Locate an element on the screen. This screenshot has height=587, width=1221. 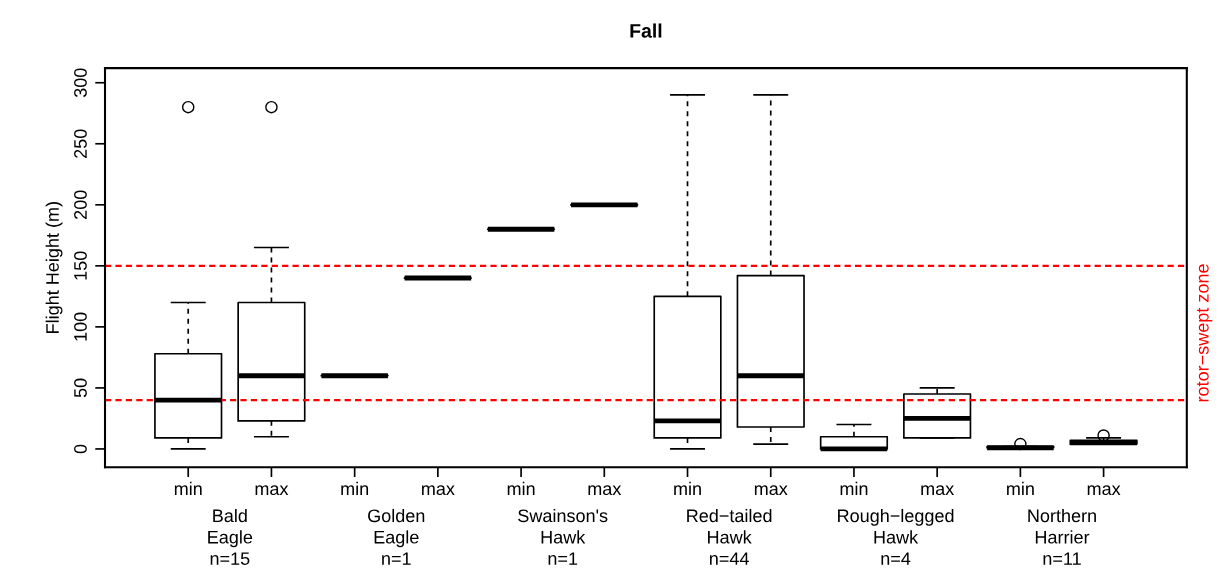
text: Golden Eagle n=1 is located at coordinates (396, 536).